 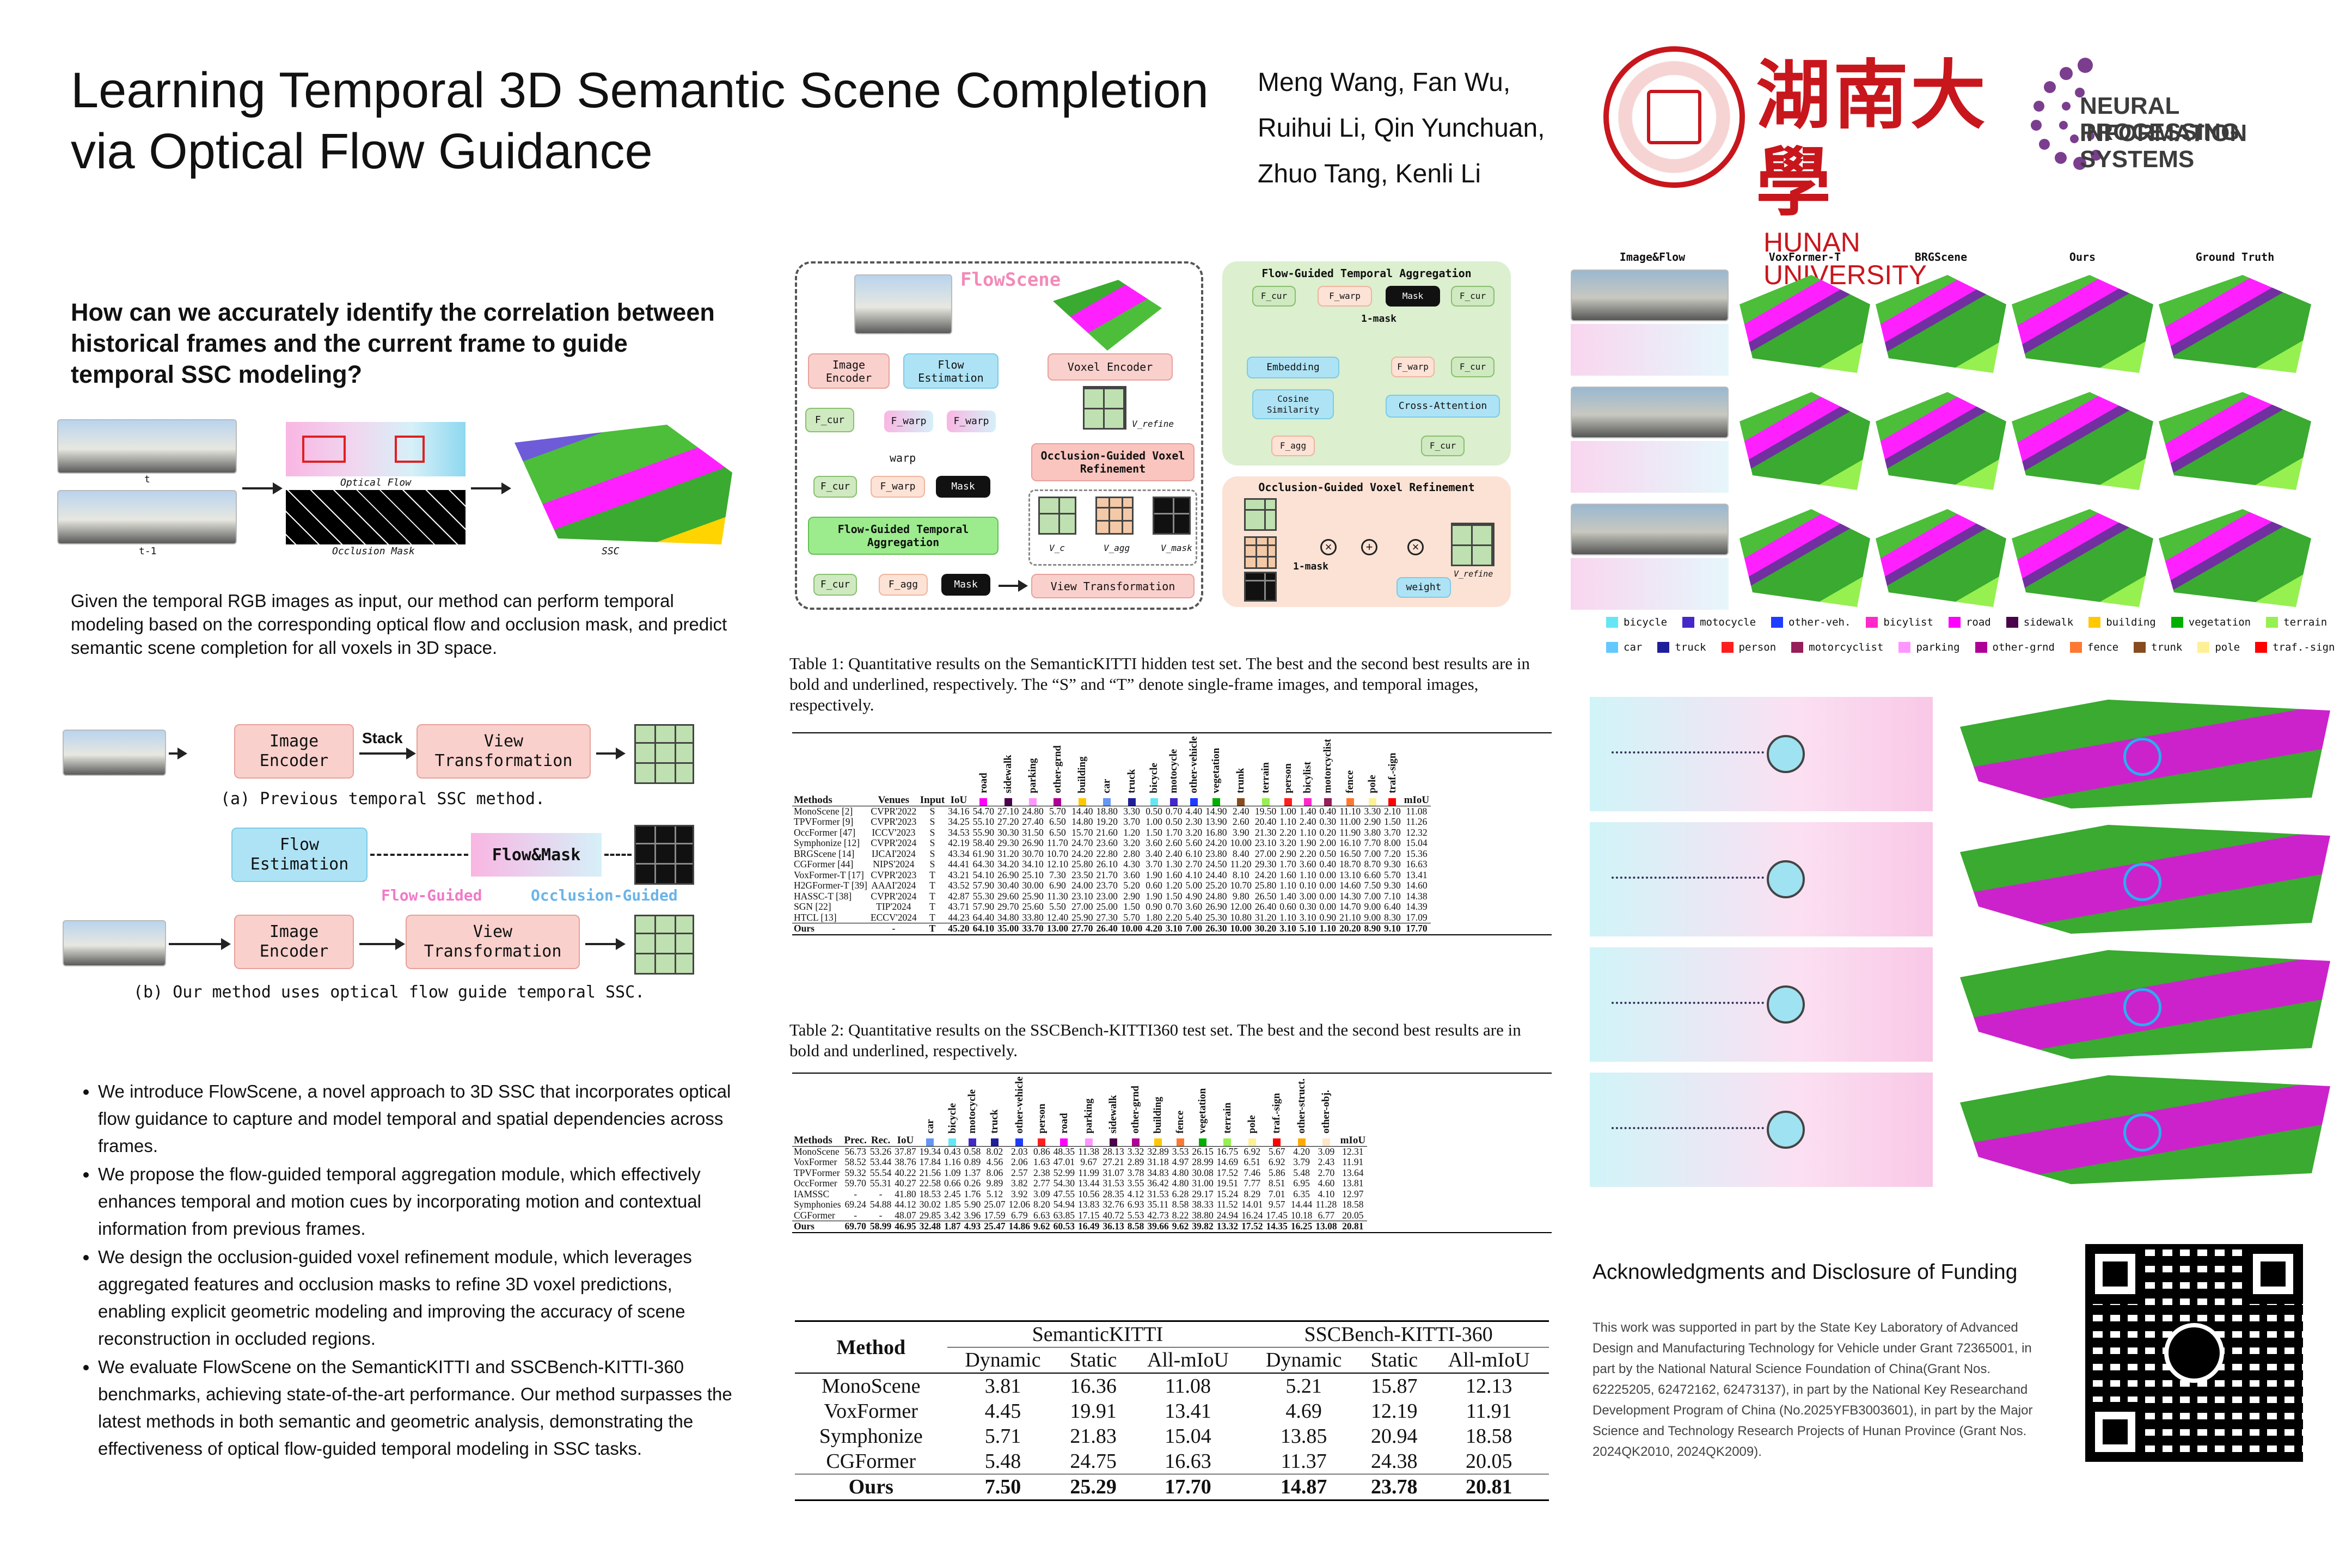 What do you see at coordinates (1328, 928) in the screenshot?
I see `table-cell: 1.10` at bounding box center [1328, 928].